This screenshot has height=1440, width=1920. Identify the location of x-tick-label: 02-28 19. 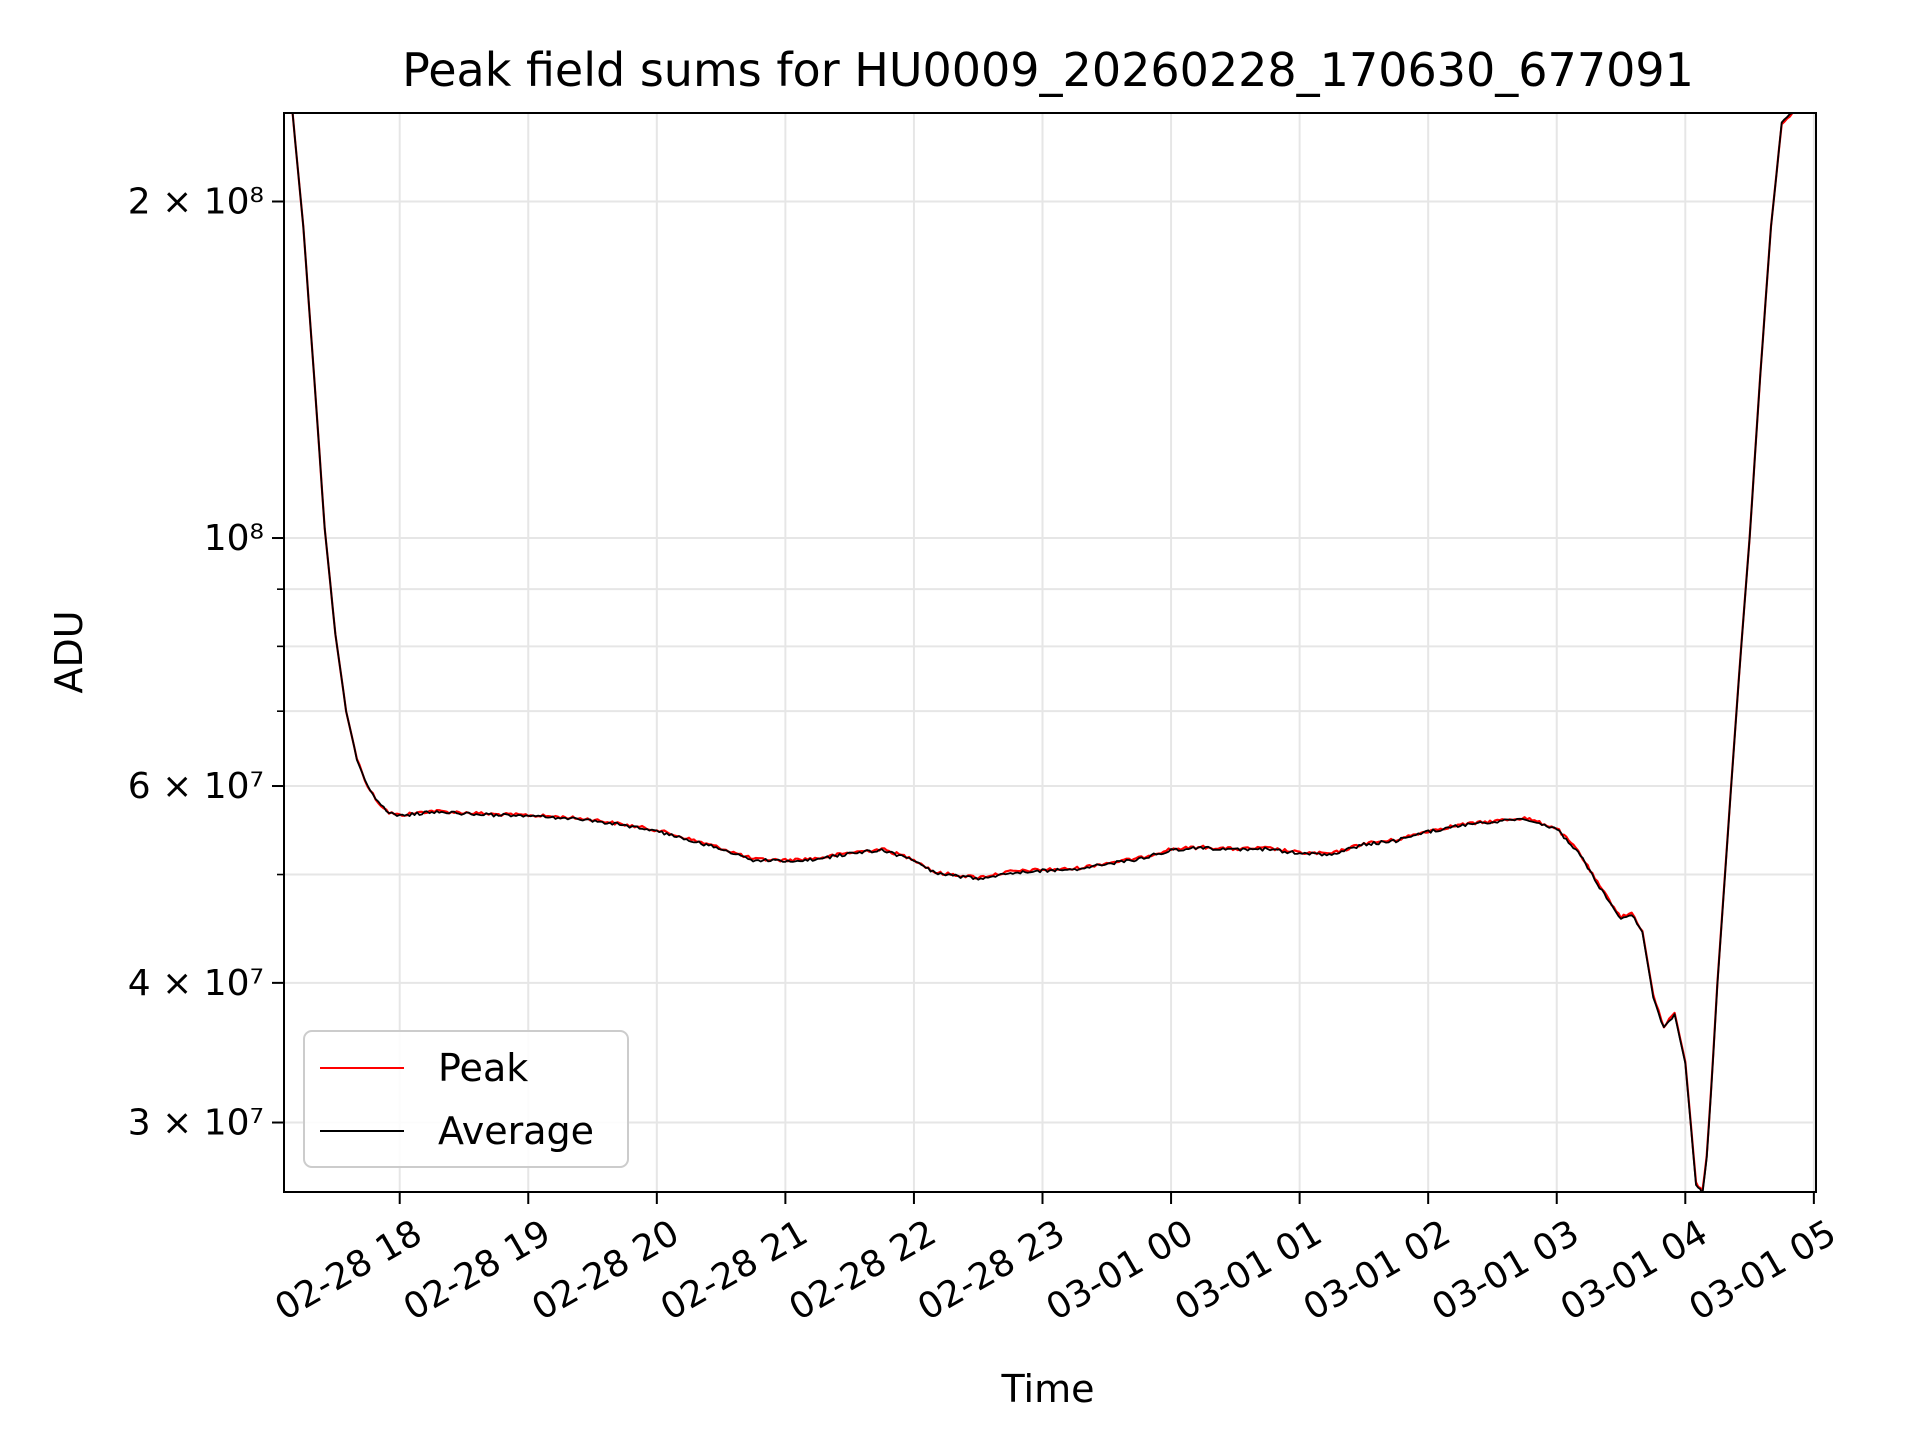
(477, 1270).